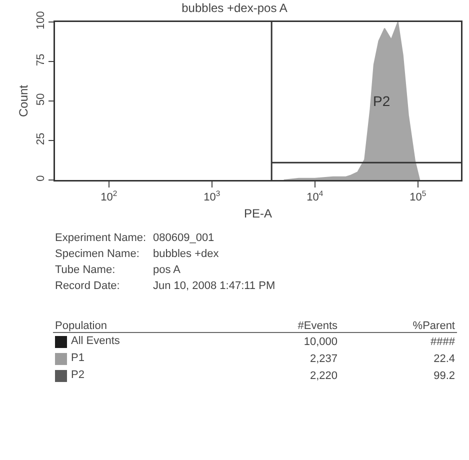 The image size is (469, 460). What do you see at coordinates (95, 341) in the screenshot?
I see `text: All Events` at bounding box center [95, 341].